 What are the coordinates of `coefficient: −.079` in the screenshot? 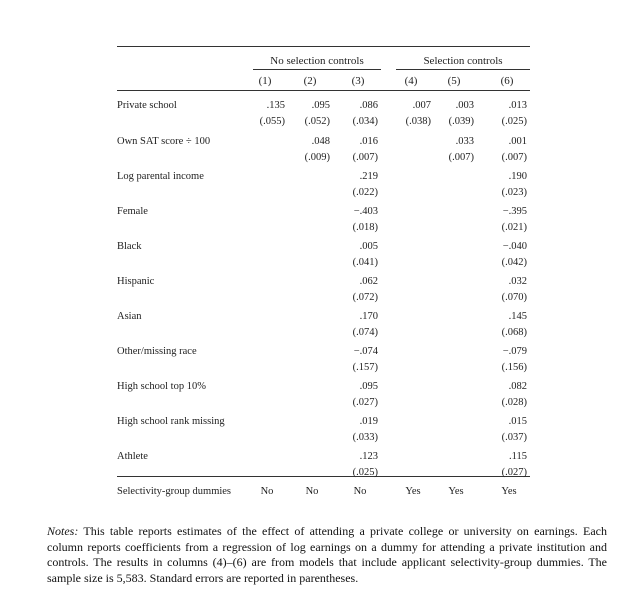 It's located at (514, 351).